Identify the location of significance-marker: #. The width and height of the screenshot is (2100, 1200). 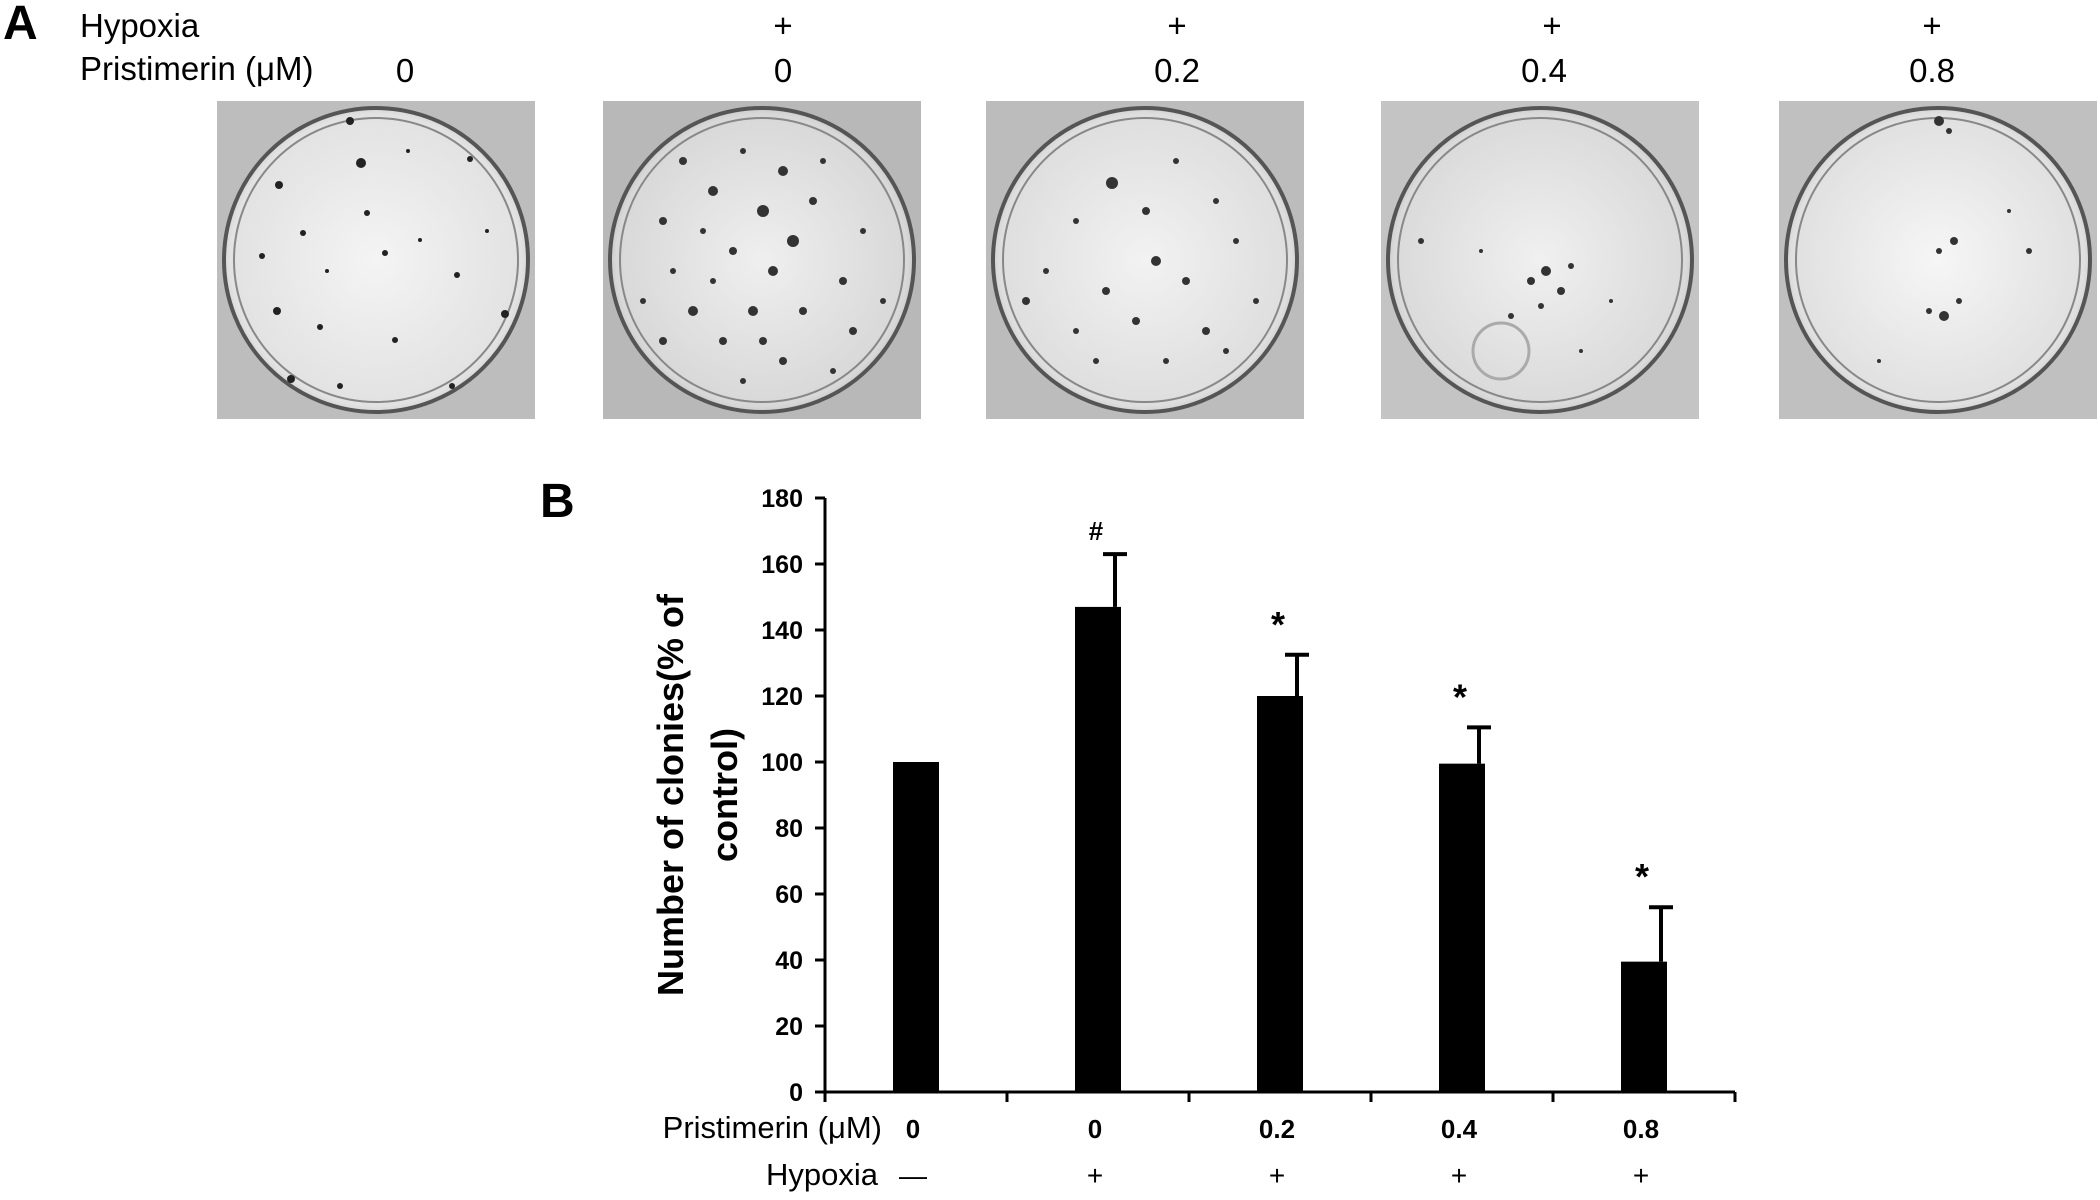
(1096, 531).